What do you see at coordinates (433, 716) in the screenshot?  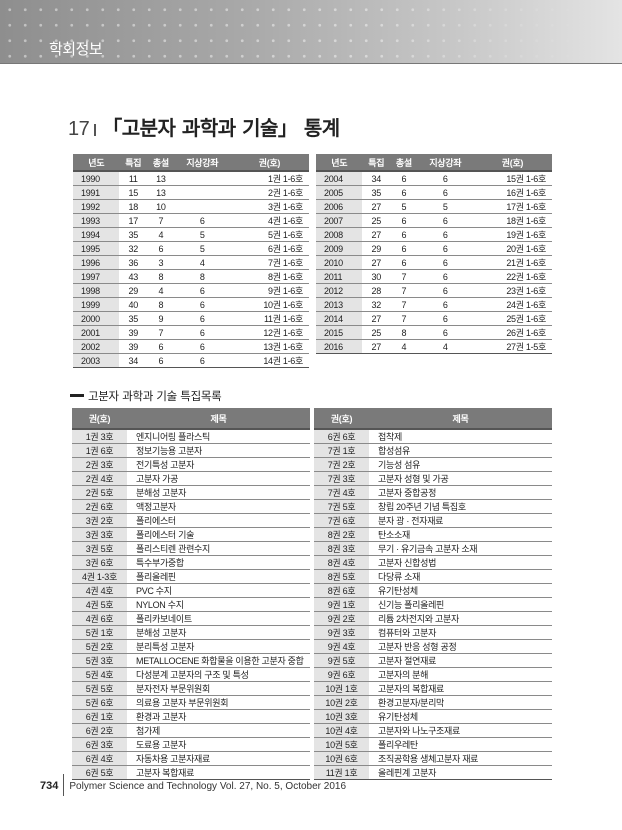 I see `table-row: 10권 3호 유기탄성체` at bounding box center [433, 716].